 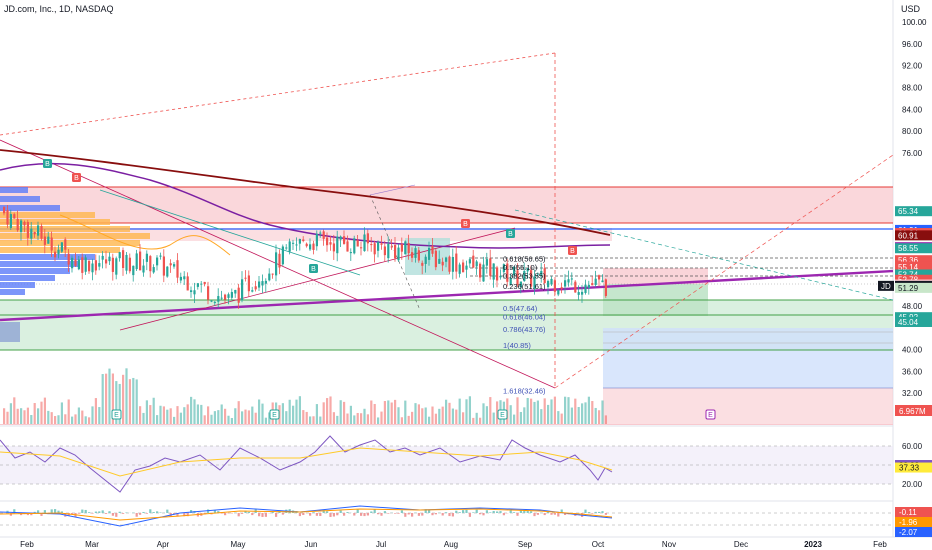 What do you see at coordinates (669, 544) in the screenshot?
I see `time-tick-label: Nov` at bounding box center [669, 544].